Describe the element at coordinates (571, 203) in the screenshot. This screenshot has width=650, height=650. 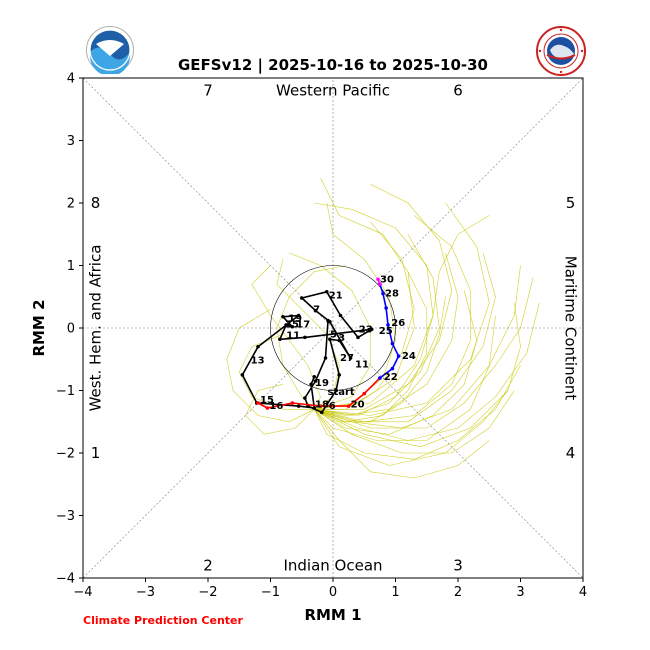
I see `phase-label: 5` at that location.